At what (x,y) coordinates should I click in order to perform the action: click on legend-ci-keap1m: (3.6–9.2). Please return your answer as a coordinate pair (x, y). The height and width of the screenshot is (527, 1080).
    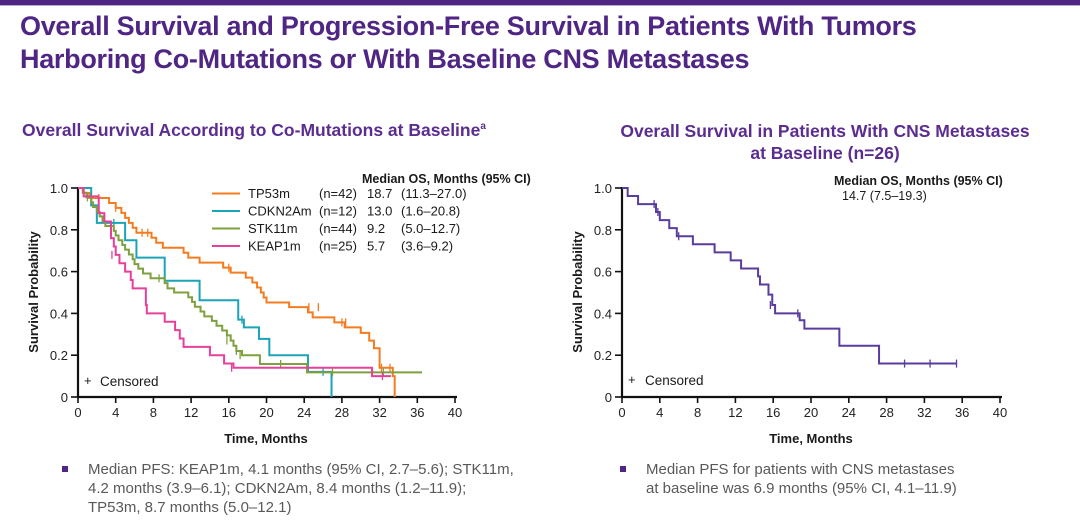
    Looking at the image, I should click on (427, 246).